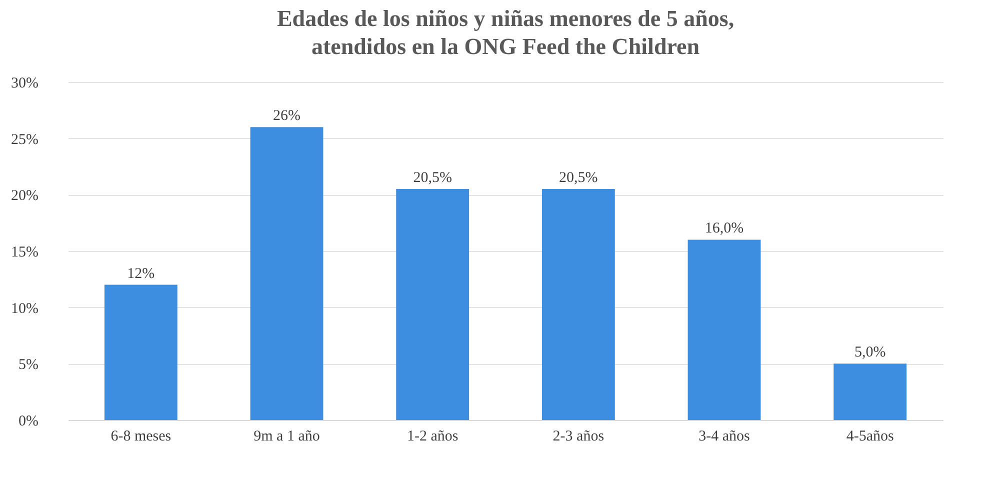 The image size is (992, 489). Describe the element at coordinates (870, 436) in the screenshot. I see `x-tick-label: 4-5años` at that location.